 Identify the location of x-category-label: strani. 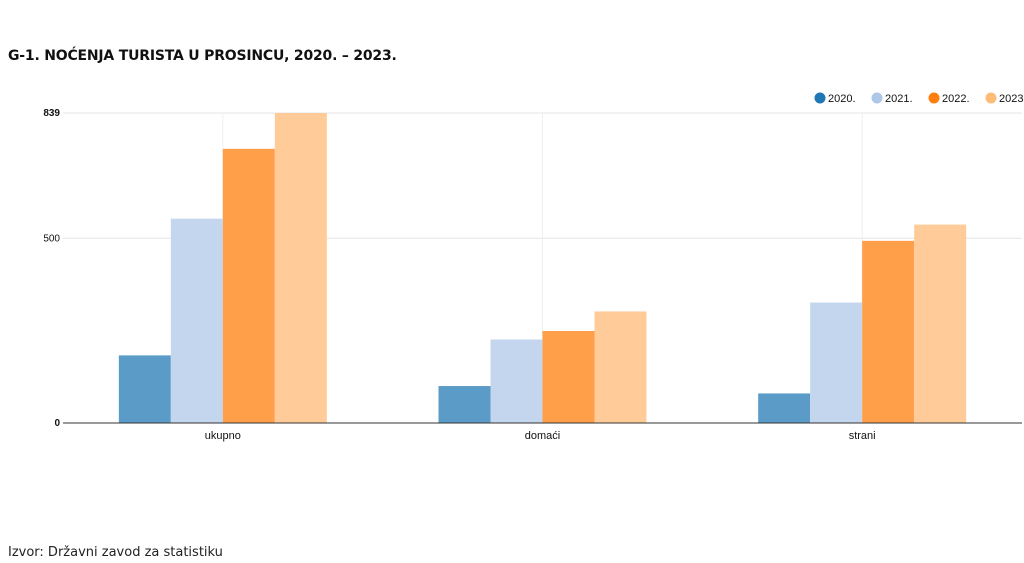
(862, 436).